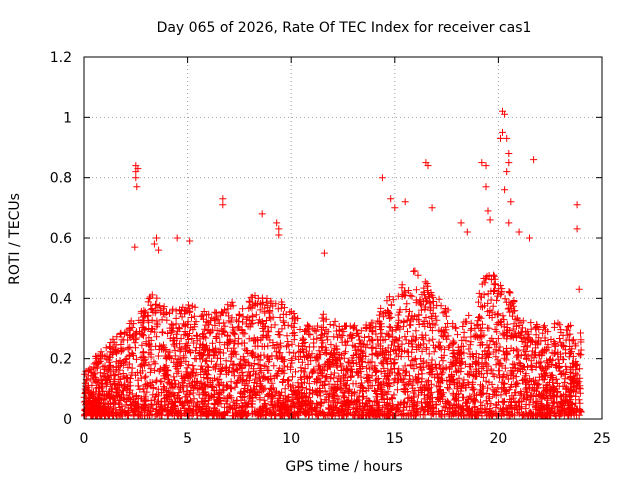 The image size is (640, 480). Describe the element at coordinates (345, 439) in the screenshot. I see `x-tick-labels: 0 5 10 15 20 25` at that location.